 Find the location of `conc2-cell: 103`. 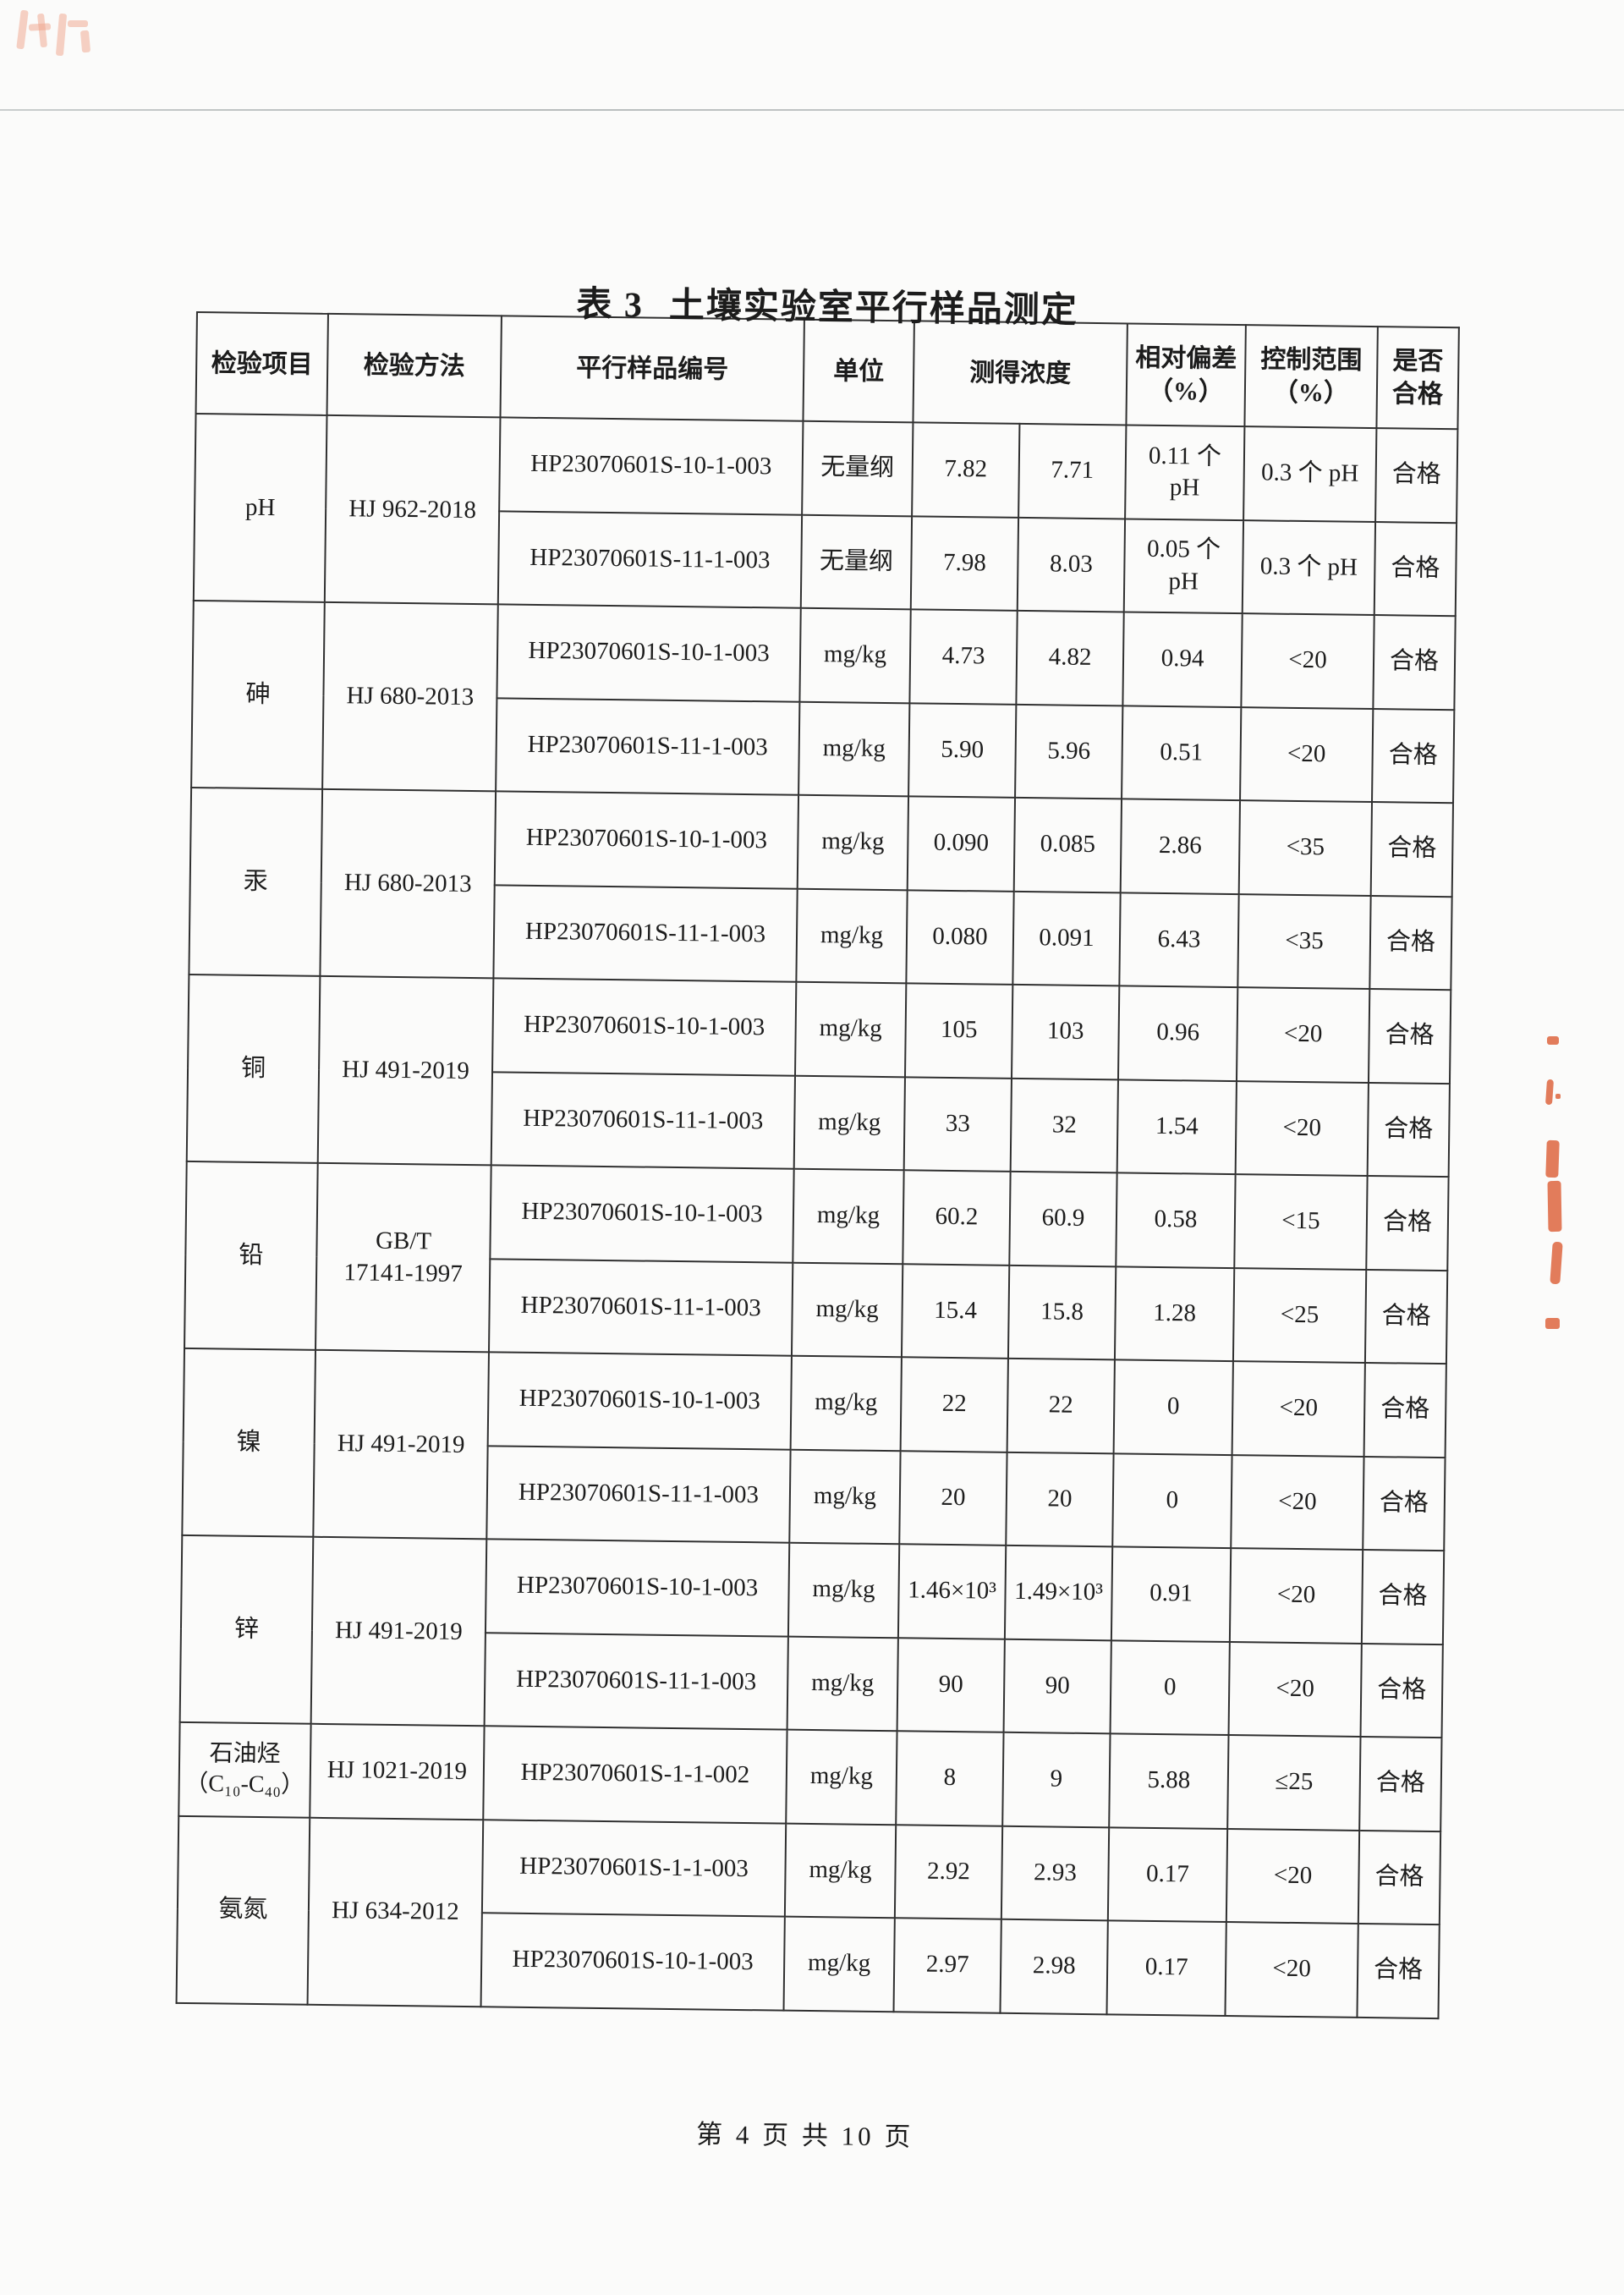

conc2-cell: 103 is located at coordinates (1066, 1031).